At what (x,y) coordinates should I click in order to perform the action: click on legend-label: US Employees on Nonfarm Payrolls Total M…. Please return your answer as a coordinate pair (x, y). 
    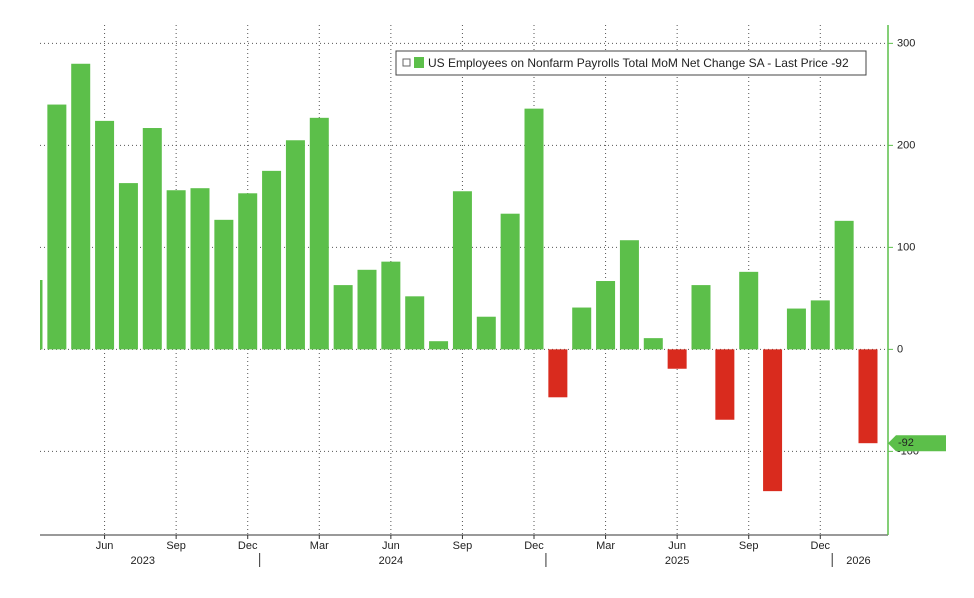
    Looking at the image, I should click on (638, 63).